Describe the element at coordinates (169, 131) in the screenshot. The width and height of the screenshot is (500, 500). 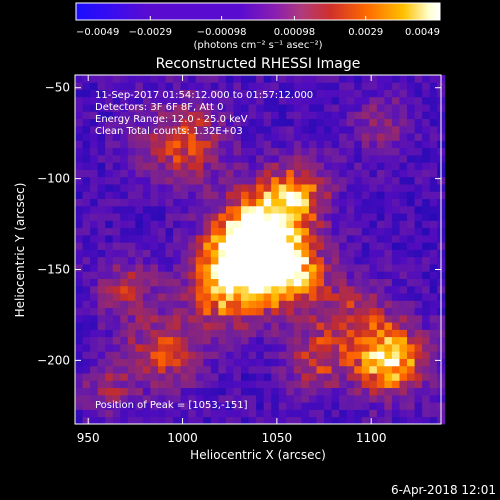
I see `annotation-clean-counts: Clean Total counts: 1.32E+03` at that location.